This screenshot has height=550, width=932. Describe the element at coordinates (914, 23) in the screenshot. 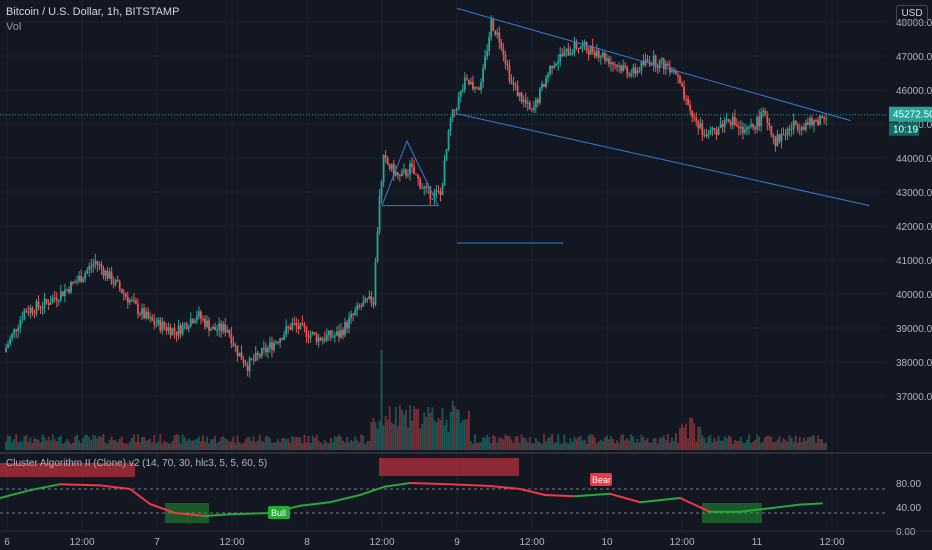

I see `y-tick-label: 48000.00` at that location.